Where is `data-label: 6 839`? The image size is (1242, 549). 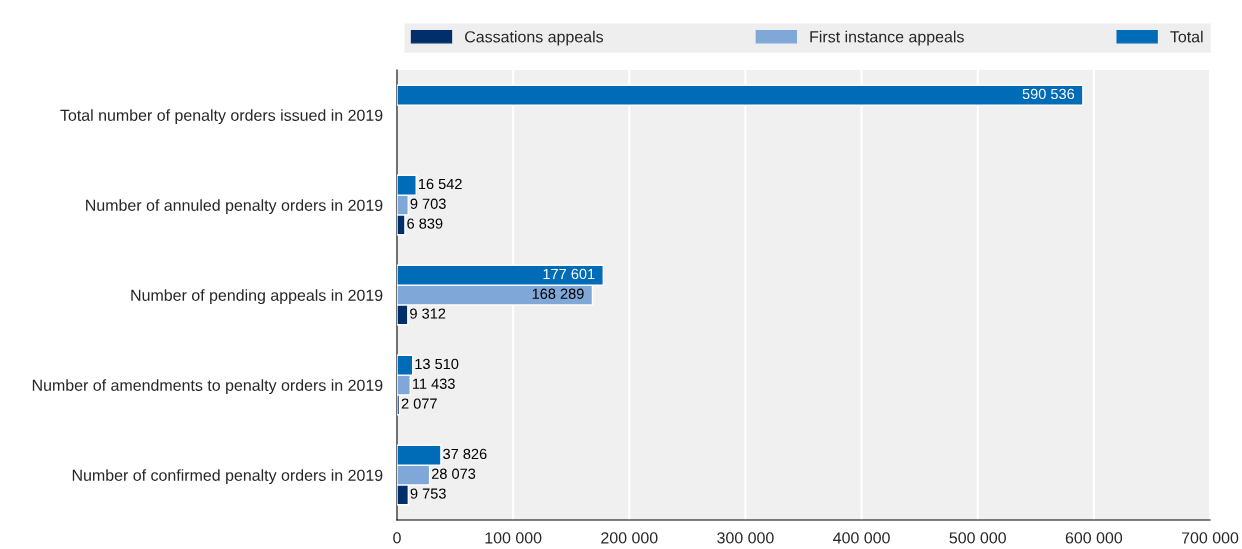
data-label: 6 839 is located at coordinates (425, 223).